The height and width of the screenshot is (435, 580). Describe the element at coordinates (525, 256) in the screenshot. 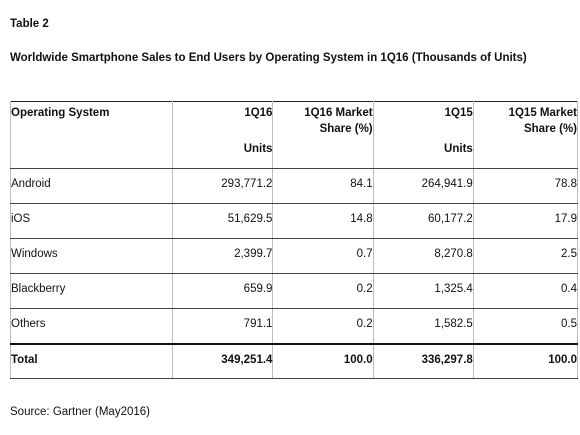

I see `cell: 2.5` at that location.